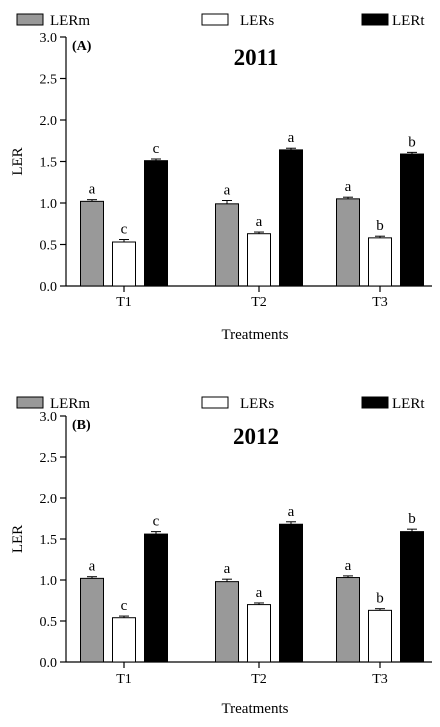 The height and width of the screenshot is (727, 440). Describe the element at coordinates (81, 425) in the screenshot. I see `panel-label: (B)` at that location.